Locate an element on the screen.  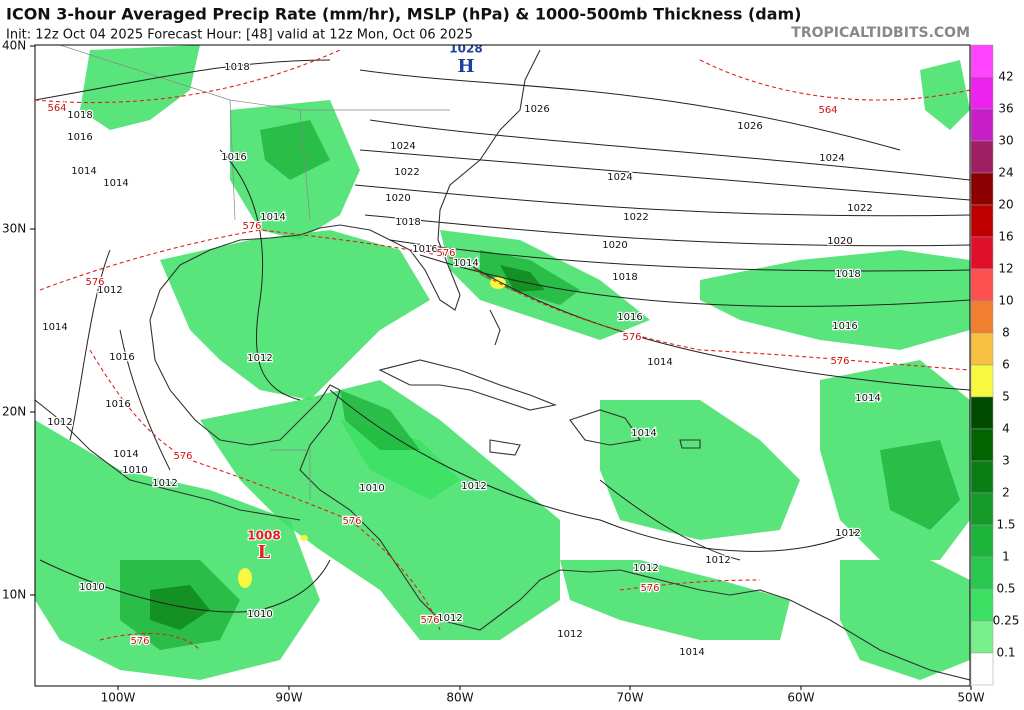
colorbar-label: 4 is located at coordinates (1006, 429).